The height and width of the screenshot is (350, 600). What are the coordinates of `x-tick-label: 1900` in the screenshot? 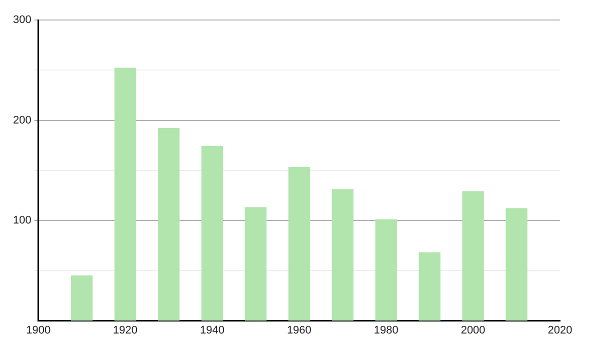 It's located at (38, 330).